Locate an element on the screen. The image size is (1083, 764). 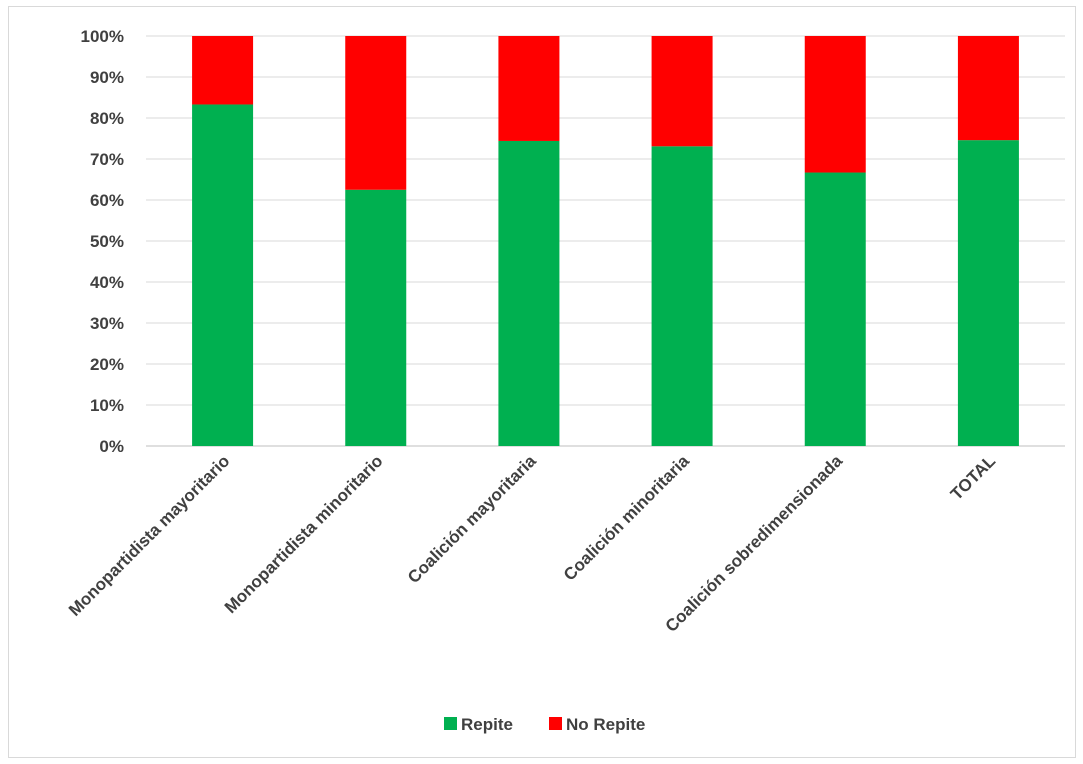
x-category-label: Monopartidista mayoritario is located at coordinates (149, 535).